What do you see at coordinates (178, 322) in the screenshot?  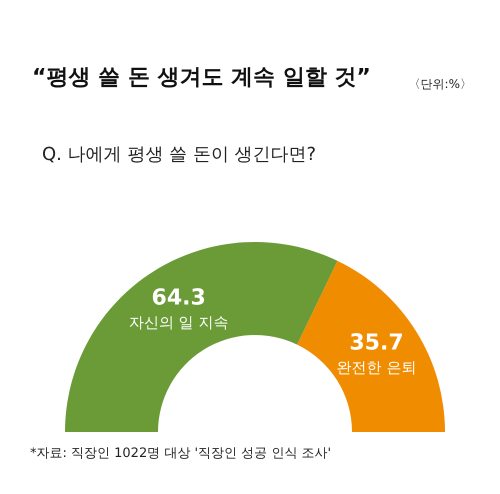 I see `slice-label: 자신의 일 지속` at bounding box center [178, 322].